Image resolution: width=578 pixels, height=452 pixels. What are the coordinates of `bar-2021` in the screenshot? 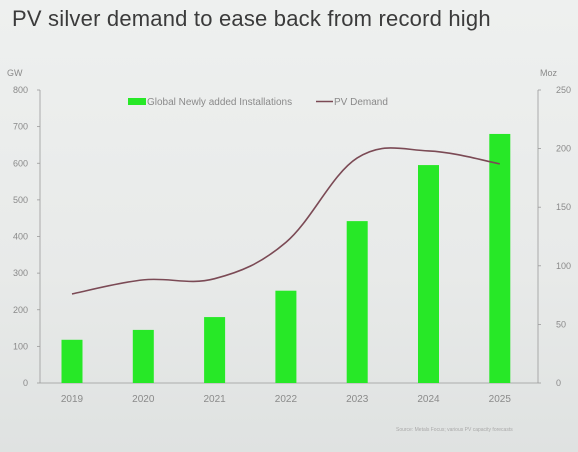 It's located at (215, 350).